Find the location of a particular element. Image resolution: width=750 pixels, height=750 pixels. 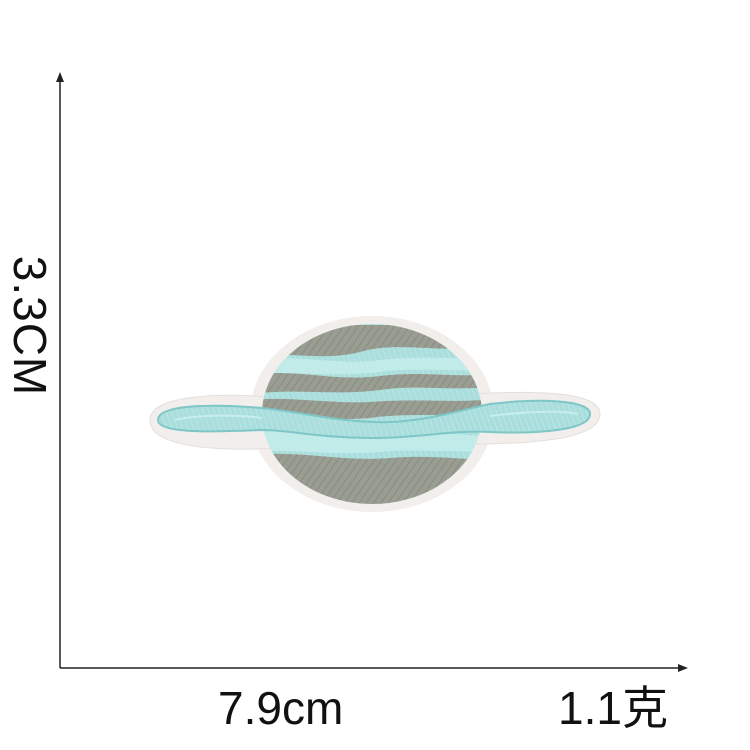

vertical-axis-arrow is located at coordinates (60, 77).